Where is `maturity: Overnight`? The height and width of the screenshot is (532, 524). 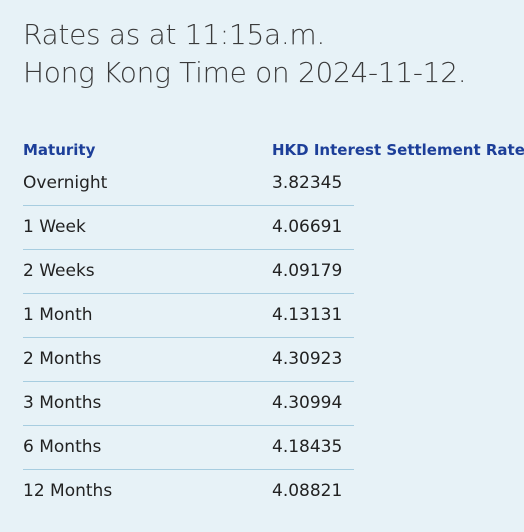 maturity: Overnight is located at coordinates (65, 183).